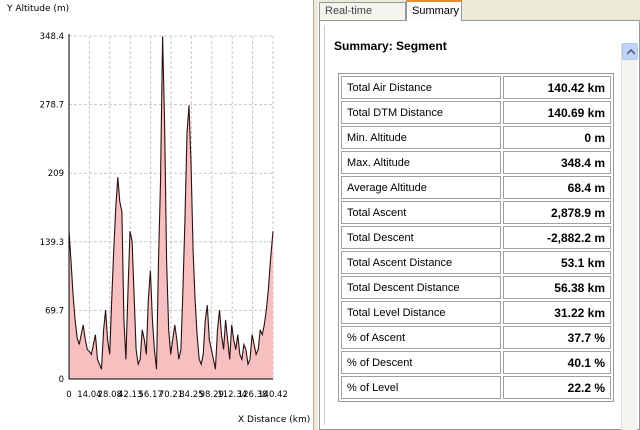 The image size is (640, 430). Describe the element at coordinates (171, 395) in the screenshot. I see `x-tick-label: 70.21` at that location.